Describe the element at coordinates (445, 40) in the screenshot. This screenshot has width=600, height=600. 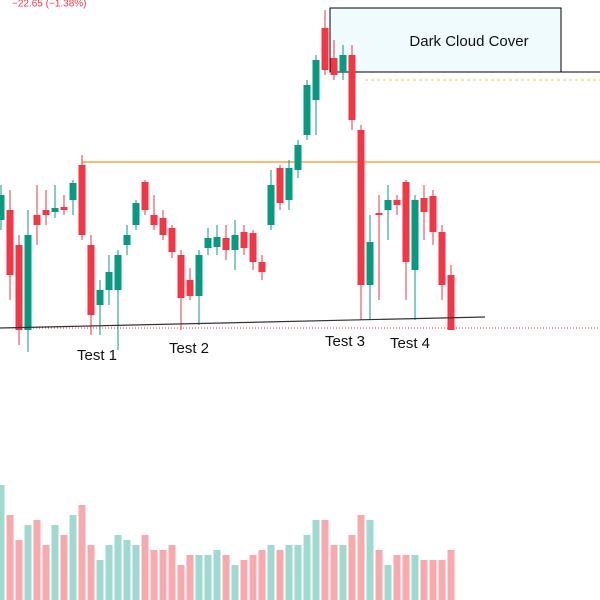
I see `annotation-box` at that location.